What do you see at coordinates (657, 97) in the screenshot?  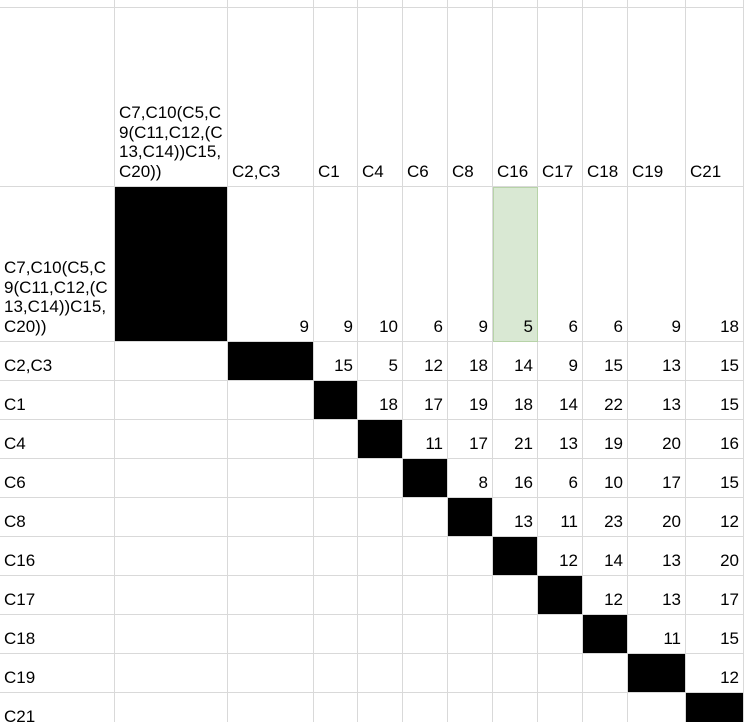 I see `column-header: C19` at bounding box center [657, 97].